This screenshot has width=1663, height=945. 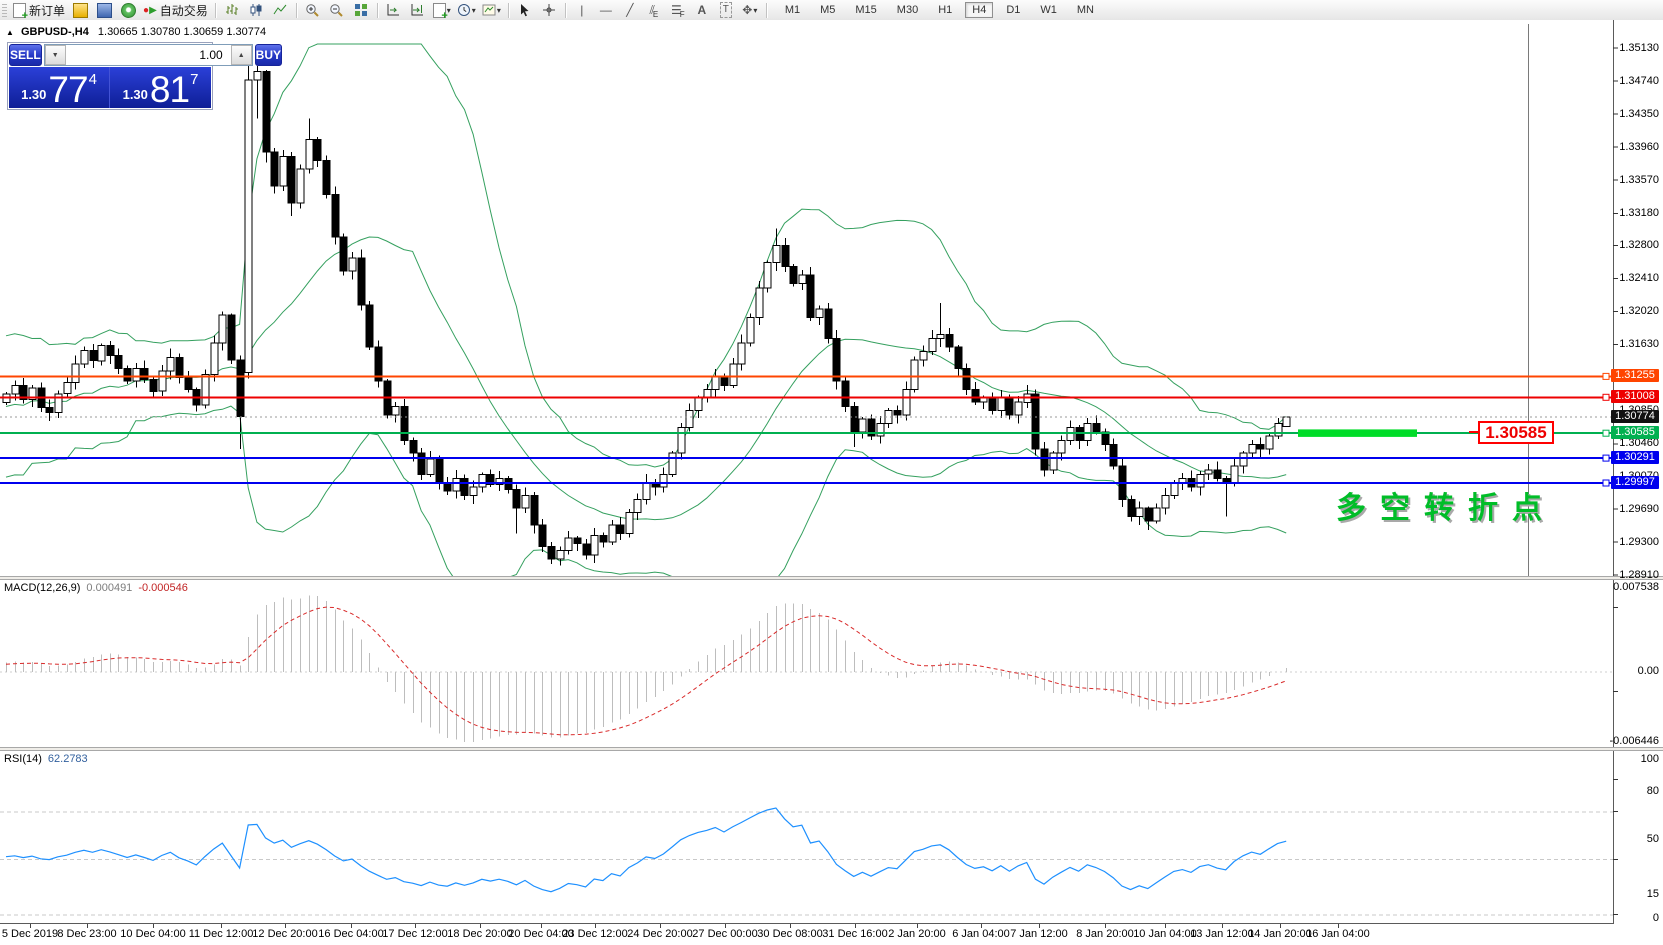 I want to click on timeframe-MN: MN, so click(x=1085, y=10).